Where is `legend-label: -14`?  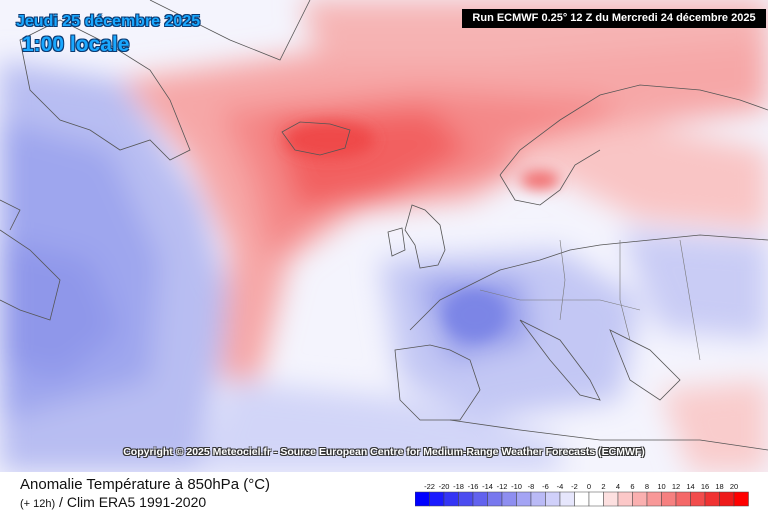
legend-label: -14 is located at coordinates (487, 486).